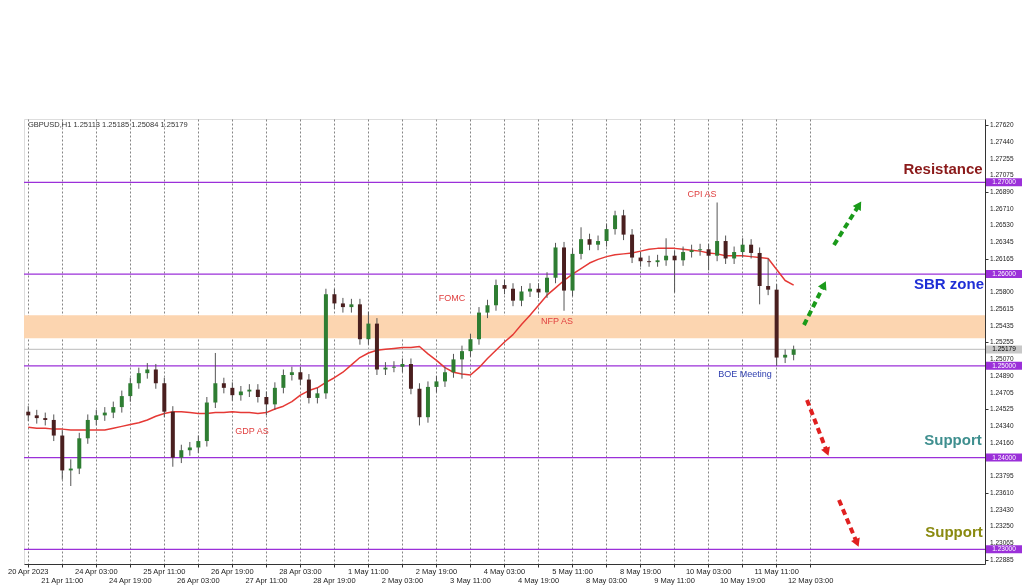  I want to click on annotation: Resistance, so click(943, 169).